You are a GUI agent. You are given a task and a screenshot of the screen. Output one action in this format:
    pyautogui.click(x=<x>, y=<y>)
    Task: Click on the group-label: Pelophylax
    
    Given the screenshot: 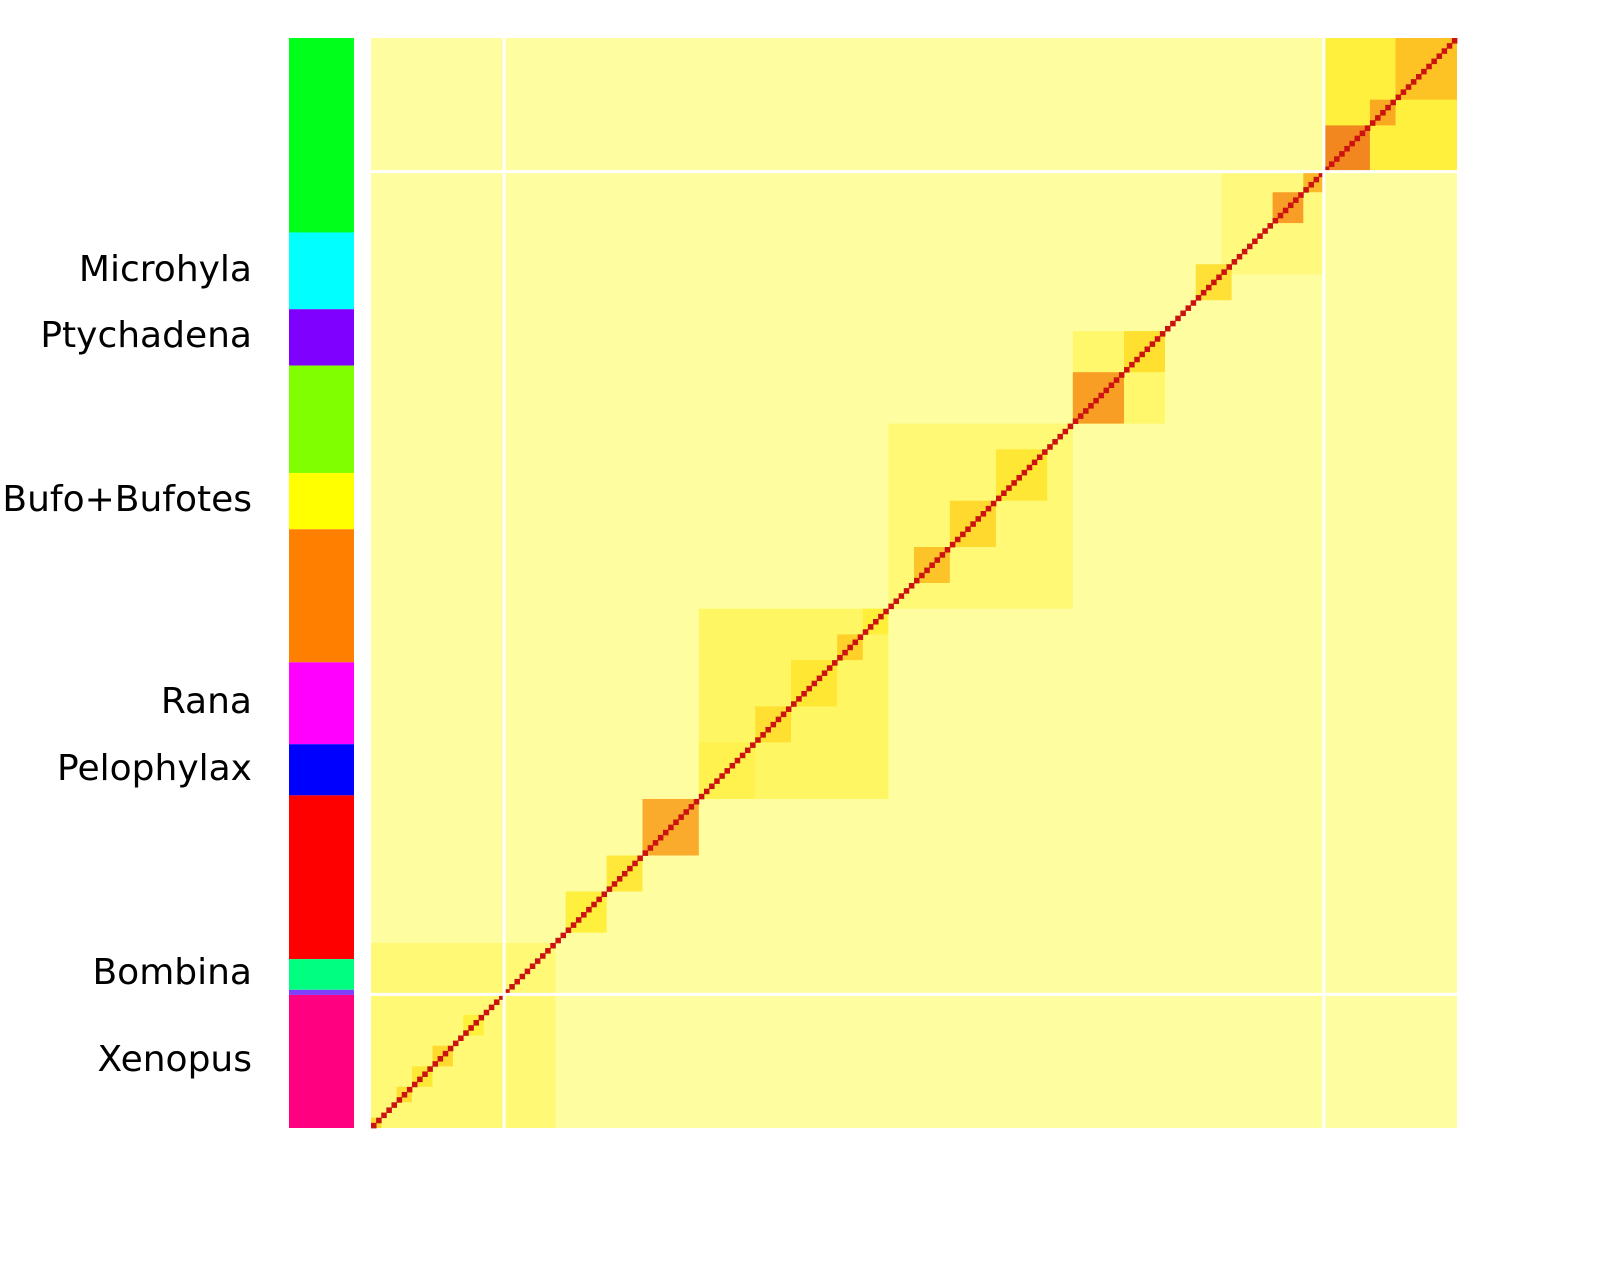 What is the action you would take?
    pyautogui.click(x=154, y=768)
    